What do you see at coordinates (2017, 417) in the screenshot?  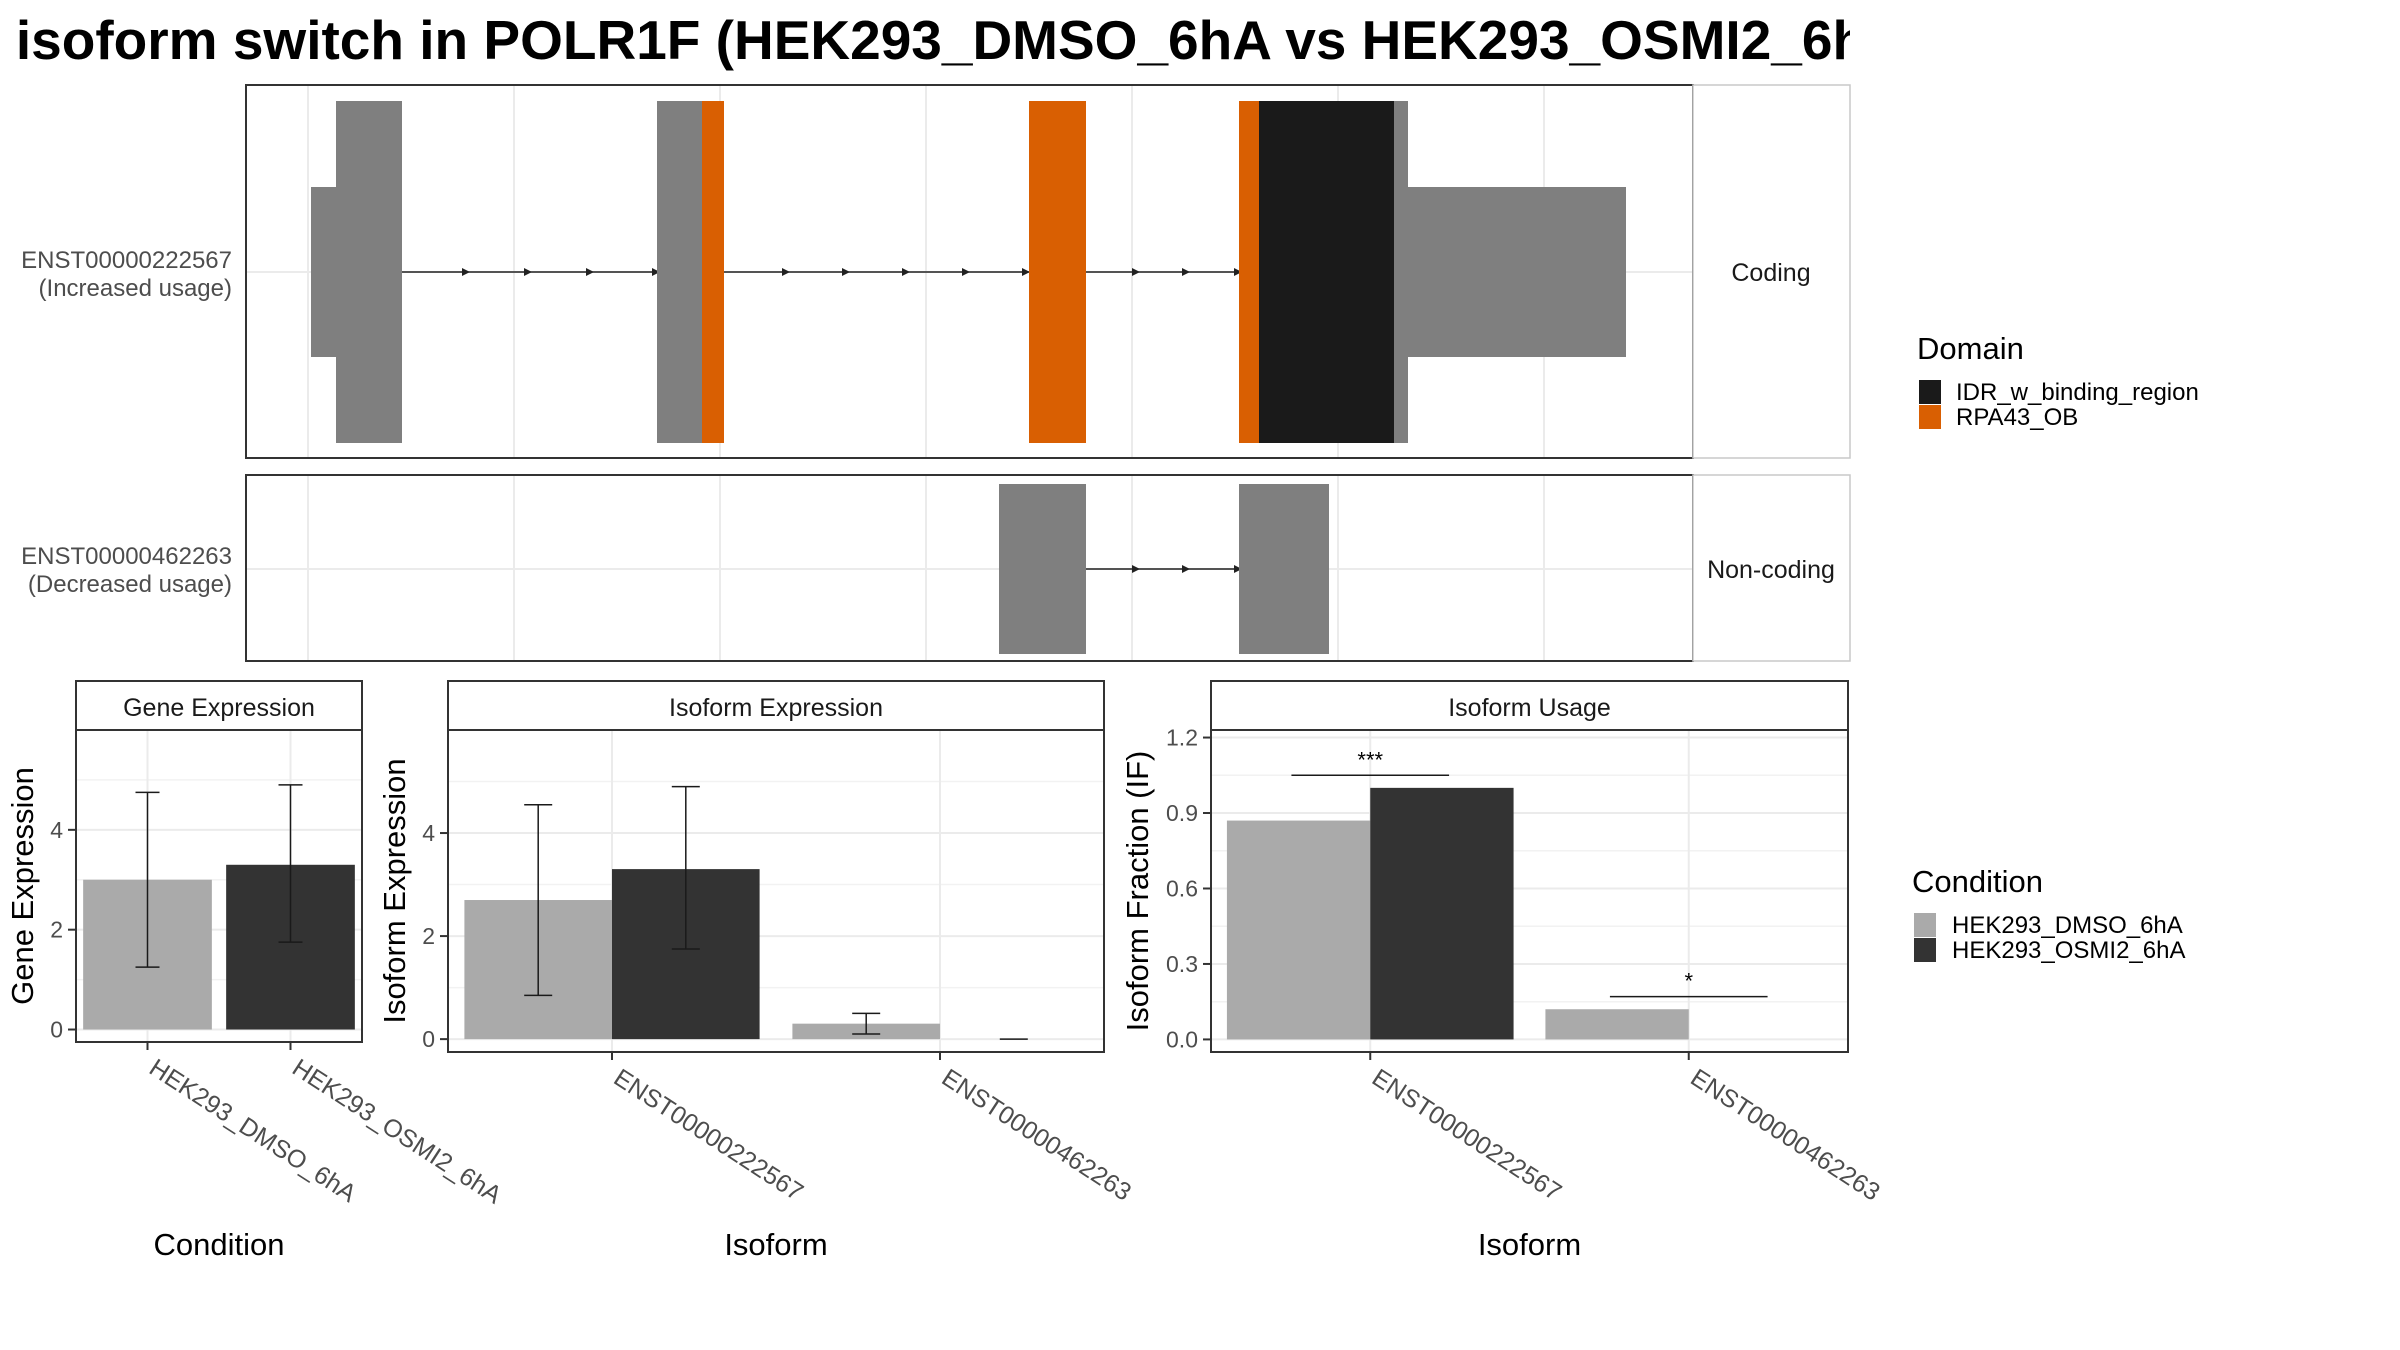 I see `legend-label: RPA43_OB` at bounding box center [2017, 417].